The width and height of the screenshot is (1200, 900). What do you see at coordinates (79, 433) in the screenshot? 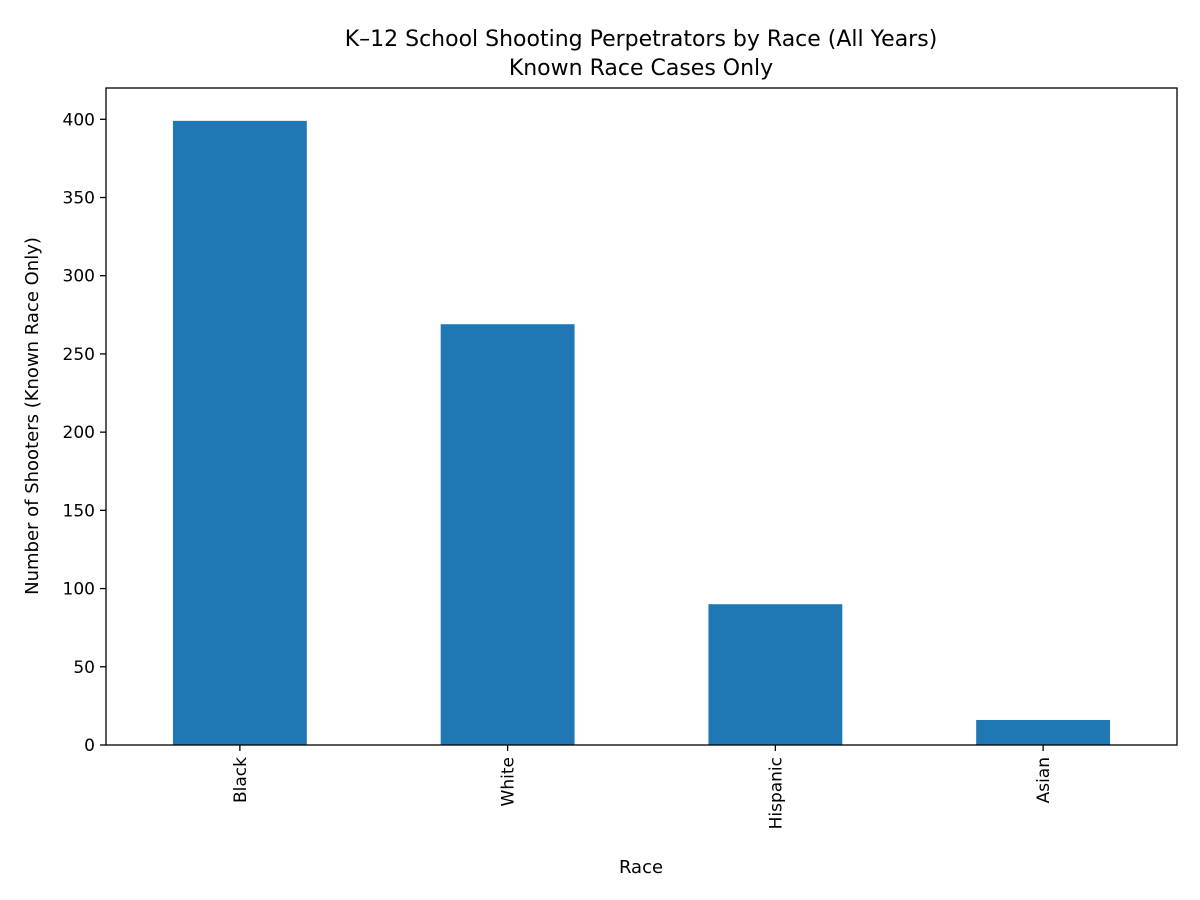
I see `y-tick-label-200: 200` at bounding box center [79, 433].